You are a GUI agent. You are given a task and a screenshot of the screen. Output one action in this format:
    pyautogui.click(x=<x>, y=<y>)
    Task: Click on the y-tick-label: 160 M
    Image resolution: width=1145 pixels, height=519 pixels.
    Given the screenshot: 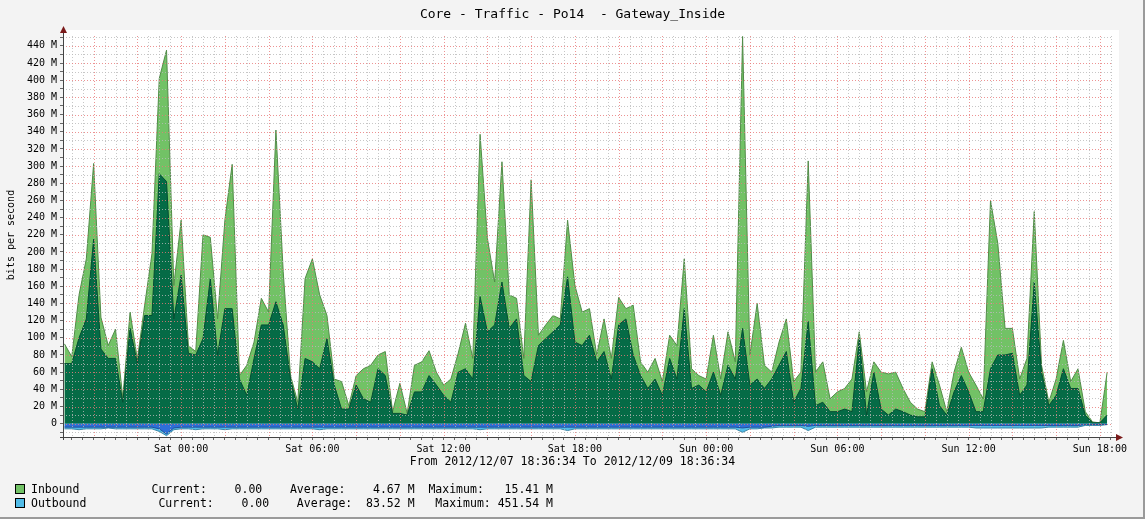 What is the action you would take?
    pyautogui.click(x=41, y=285)
    